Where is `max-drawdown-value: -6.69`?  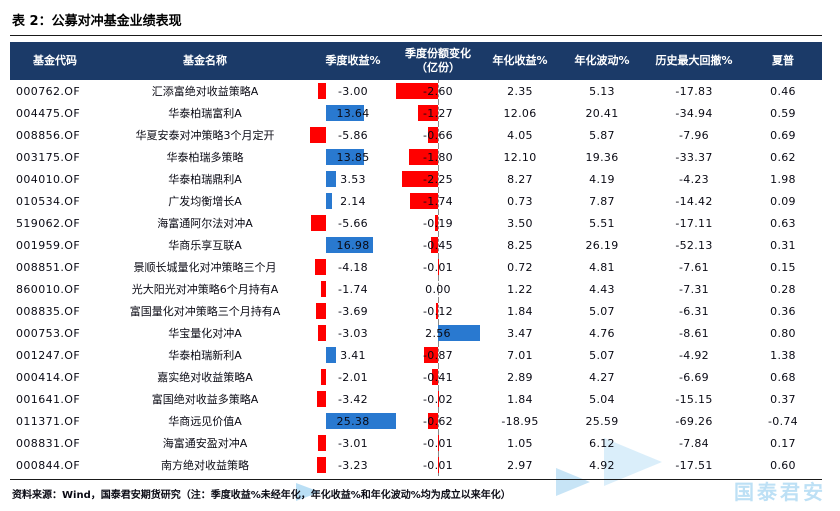
max-drawdown-value: -6.69 is located at coordinates (694, 377).